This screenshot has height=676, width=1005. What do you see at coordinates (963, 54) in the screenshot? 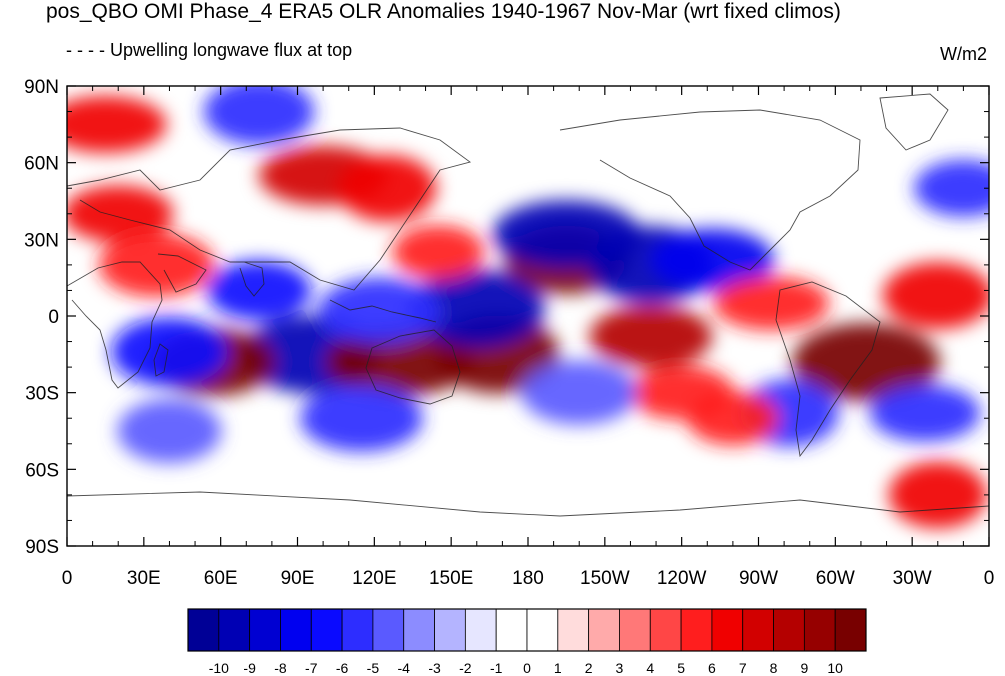
I see `units-label: W/m2` at bounding box center [963, 54].